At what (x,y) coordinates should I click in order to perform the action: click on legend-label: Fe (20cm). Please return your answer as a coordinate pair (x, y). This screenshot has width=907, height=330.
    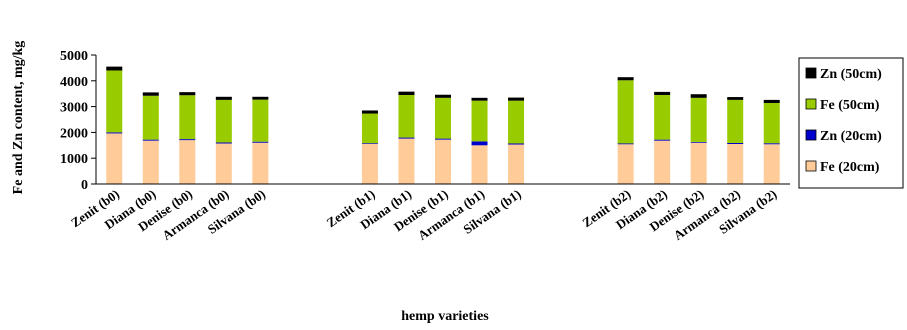
    Looking at the image, I should click on (850, 167).